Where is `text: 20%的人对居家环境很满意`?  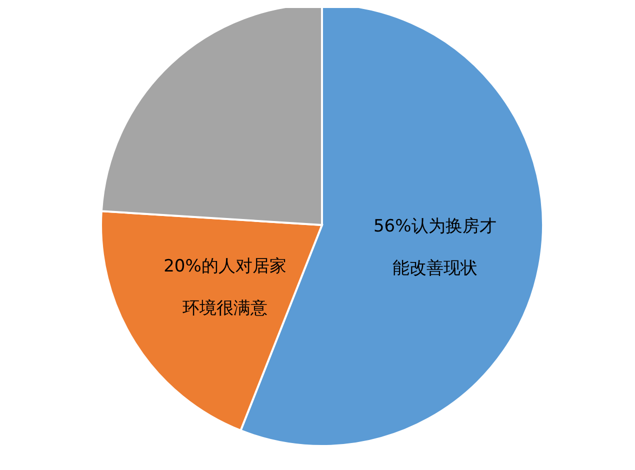
text: 20%的人对居家环境很满意 is located at coordinates (225, 287).